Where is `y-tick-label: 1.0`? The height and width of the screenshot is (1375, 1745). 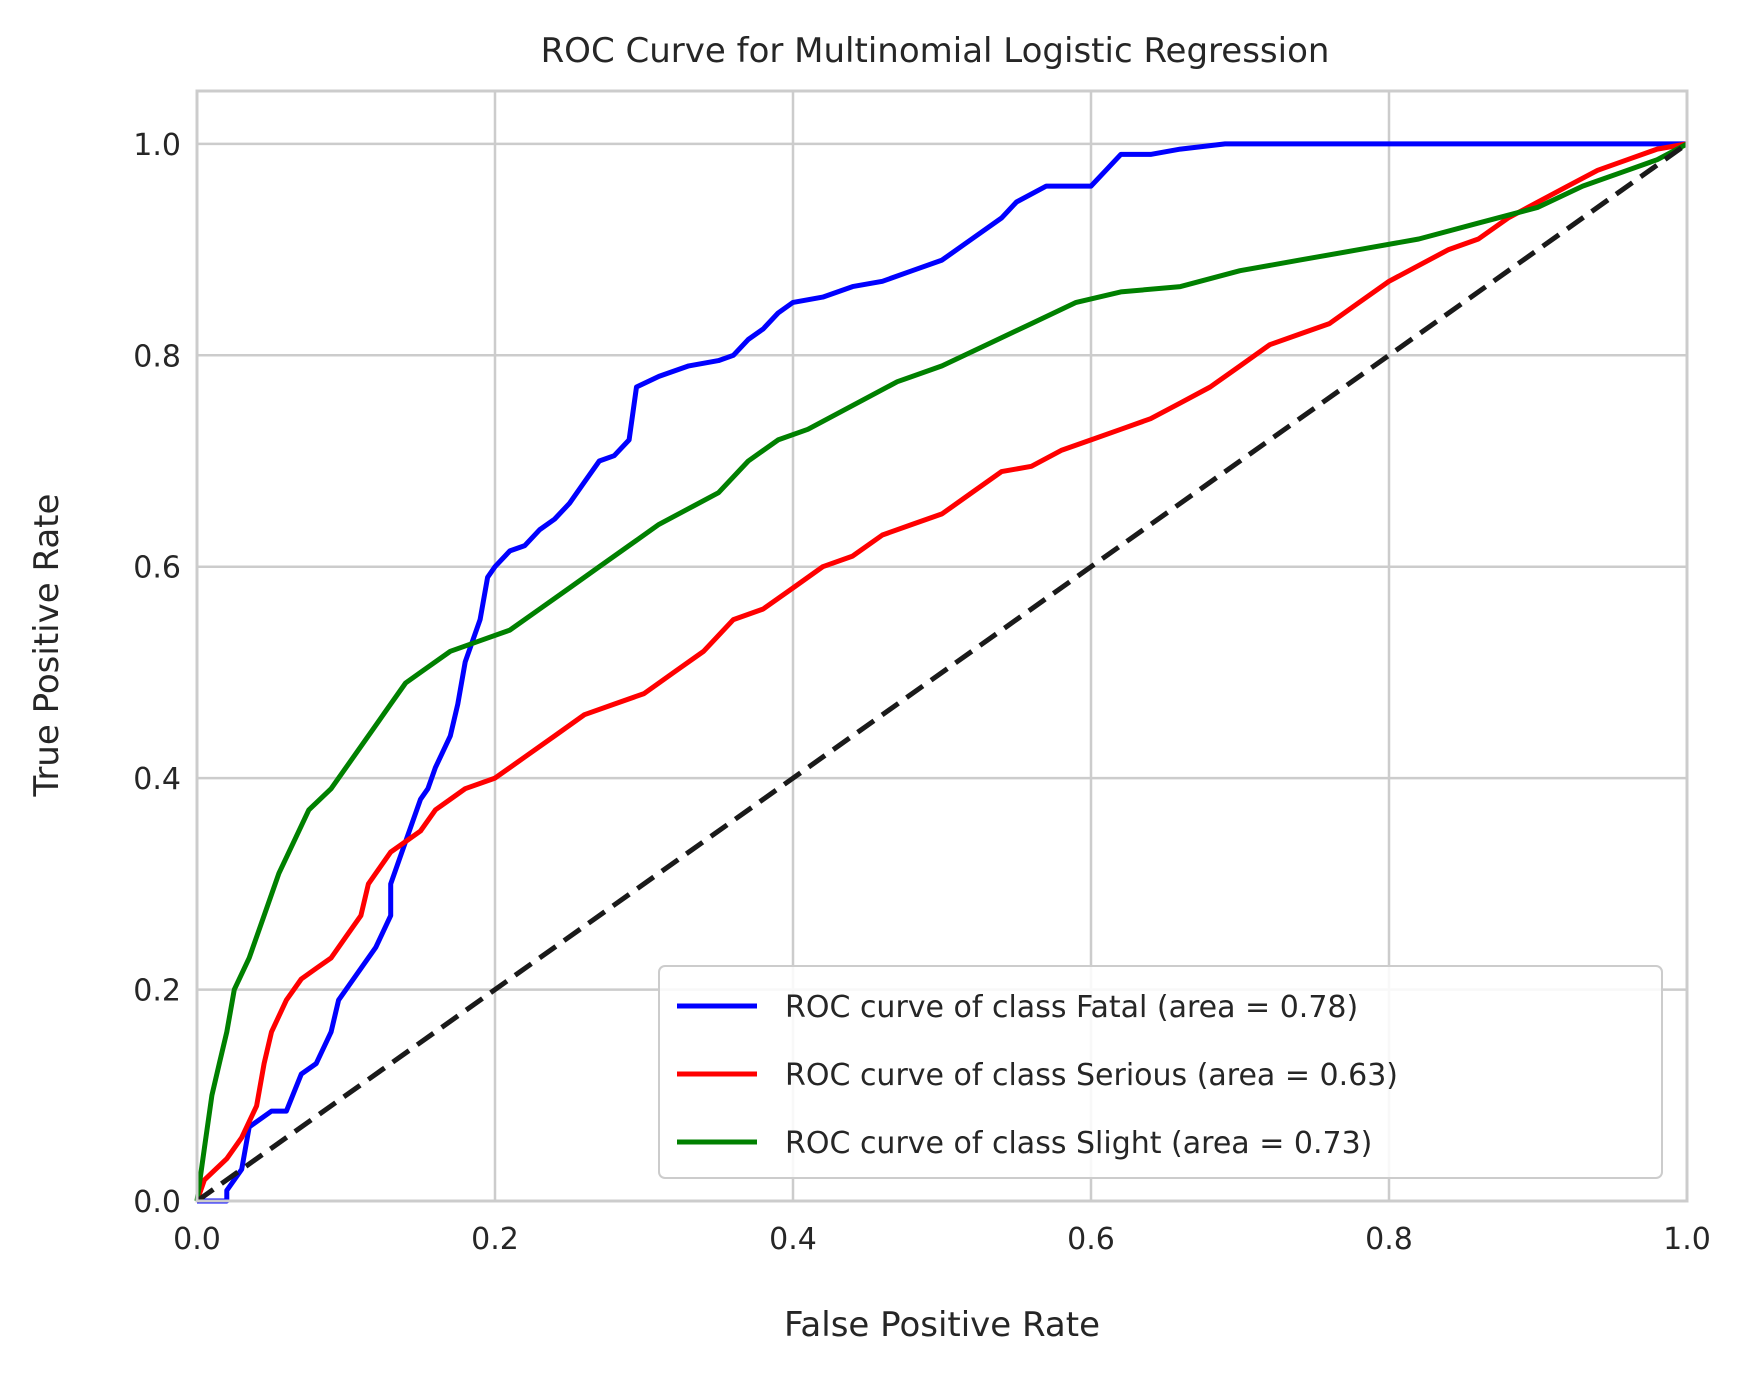
y-tick-label: 1.0 is located at coordinates (157, 145).